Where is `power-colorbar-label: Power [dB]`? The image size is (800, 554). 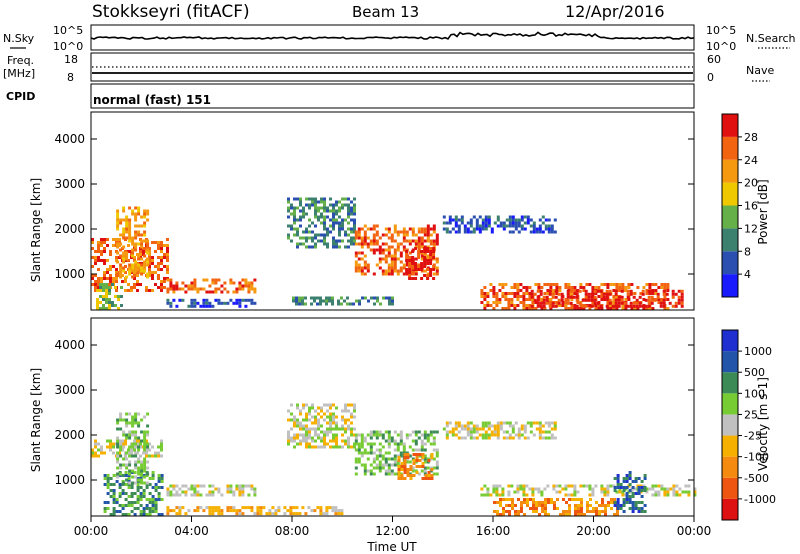 power-colorbar-label: Power [dB] is located at coordinates (763, 211).